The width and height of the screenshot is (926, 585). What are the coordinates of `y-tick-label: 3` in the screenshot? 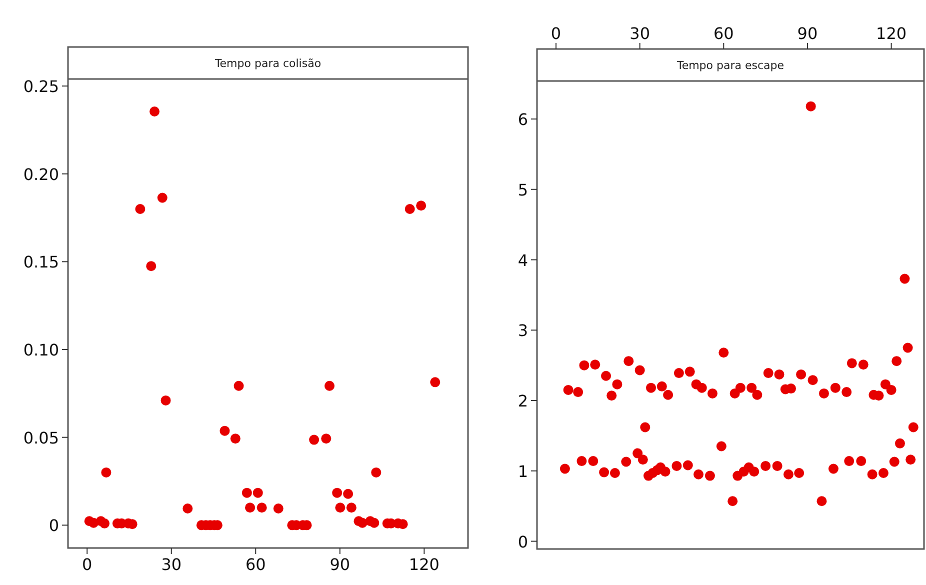 It's located at (523, 330).